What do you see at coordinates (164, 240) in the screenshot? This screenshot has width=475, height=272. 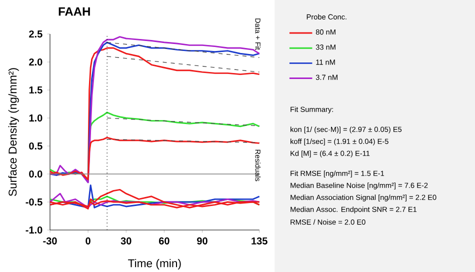 I see `x-tick-label: 60` at bounding box center [164, 240].